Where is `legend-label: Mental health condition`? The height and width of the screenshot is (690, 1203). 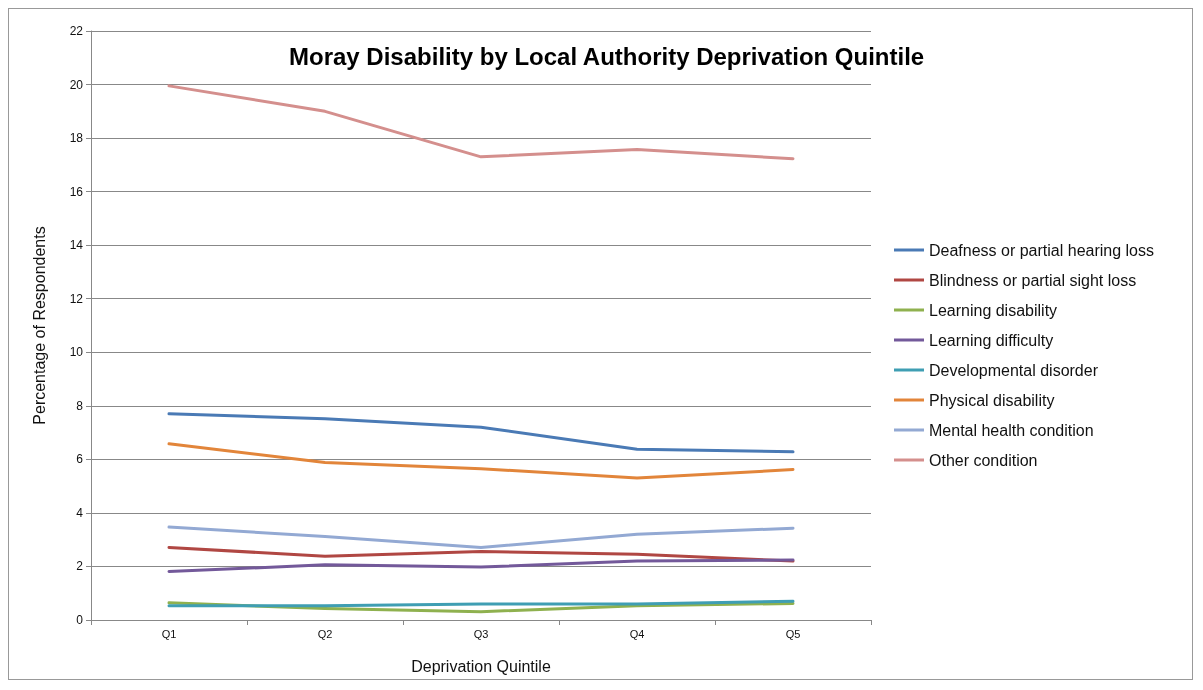
legend-label: Mental health condition is located at coordinates (1011, 430).